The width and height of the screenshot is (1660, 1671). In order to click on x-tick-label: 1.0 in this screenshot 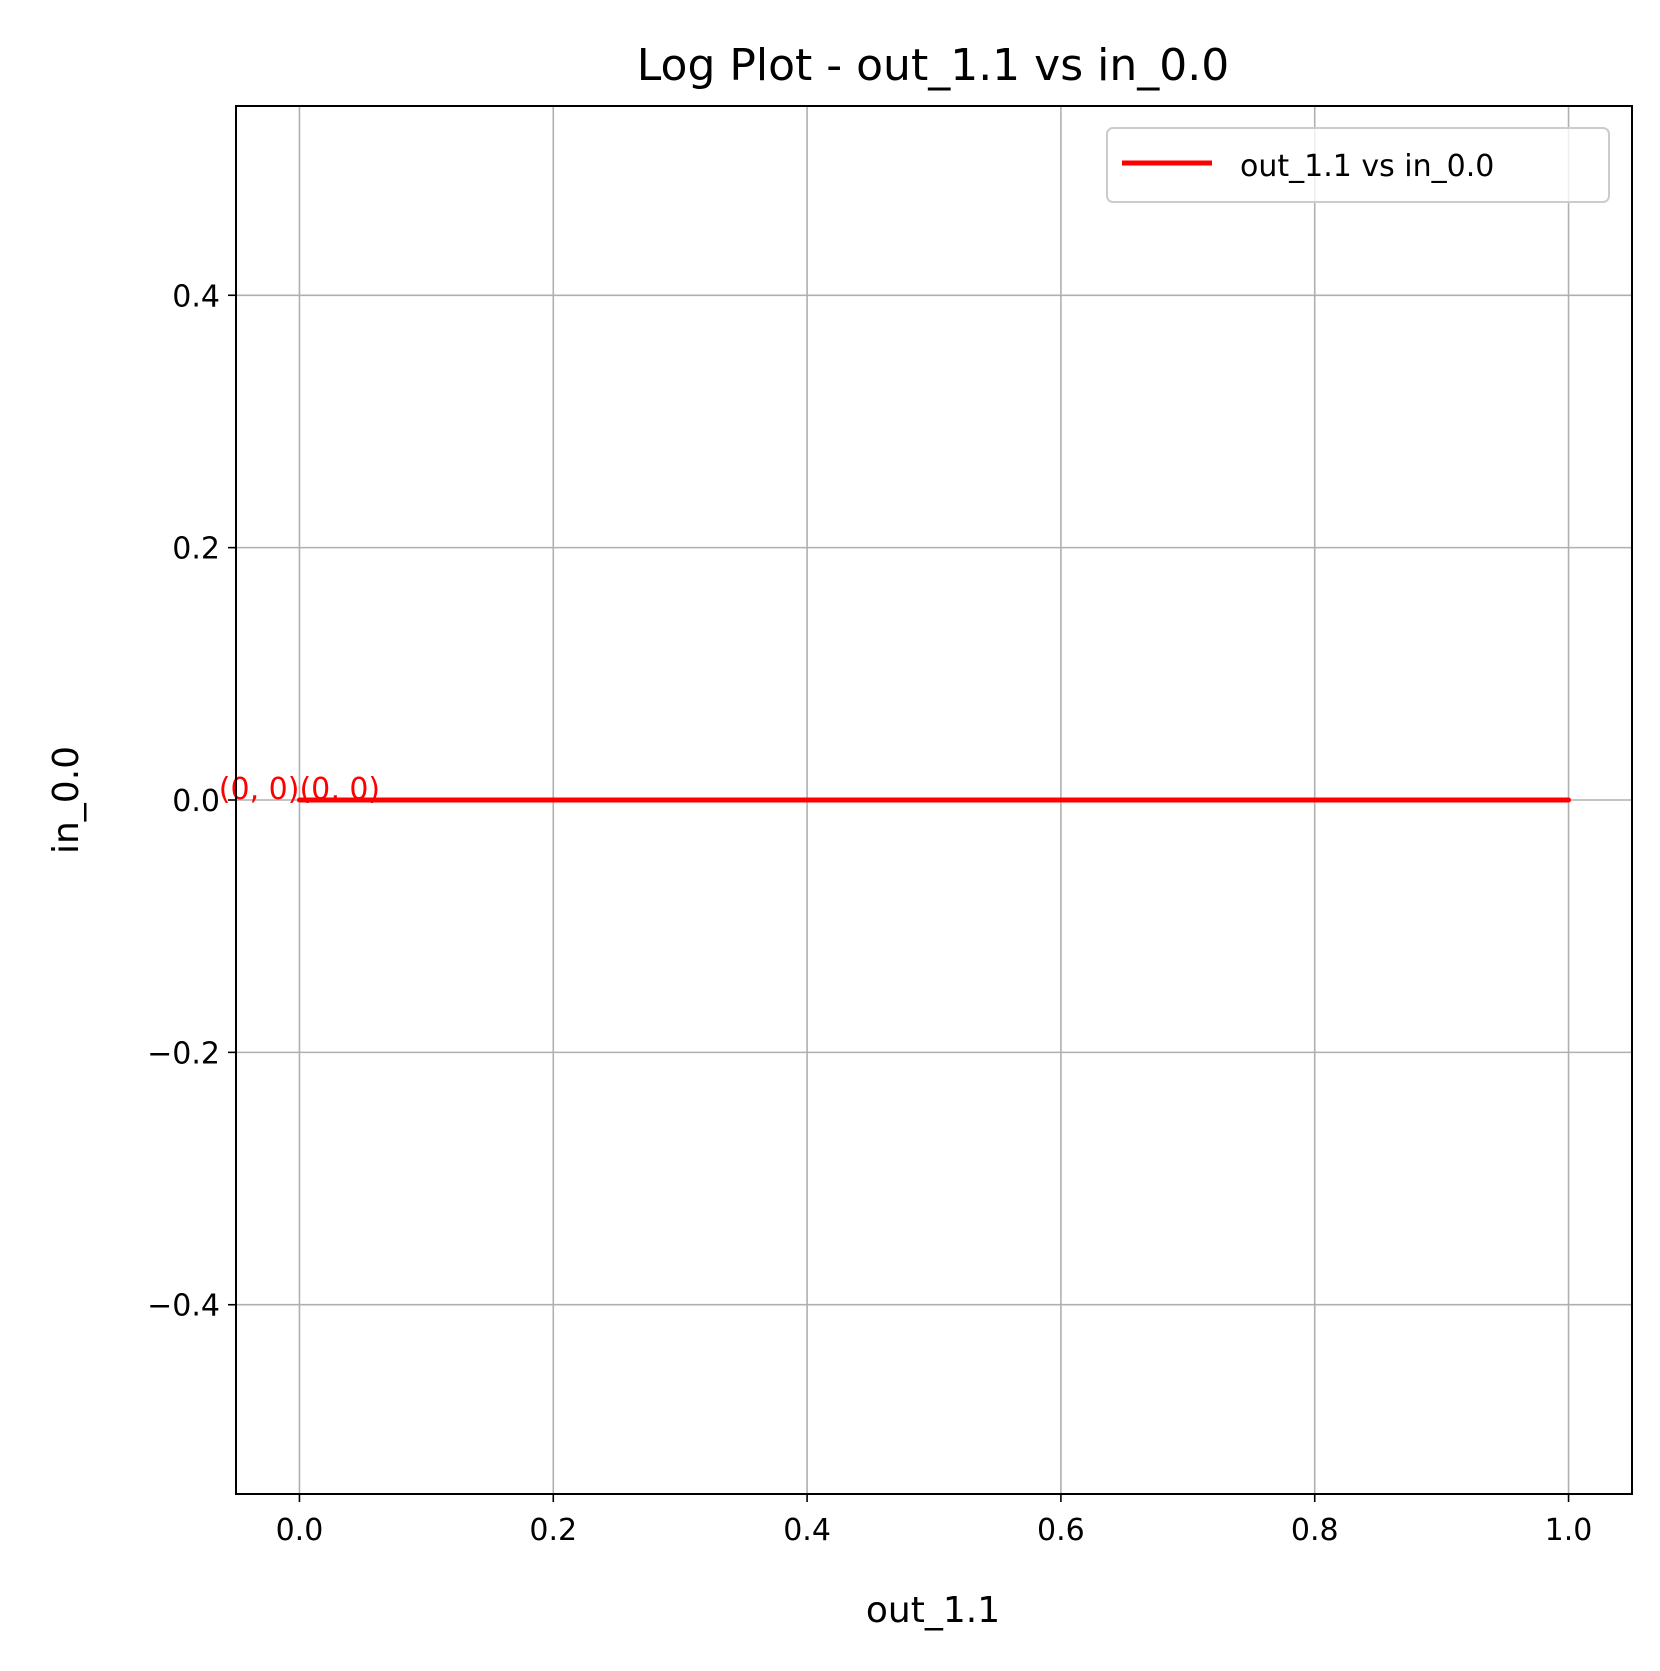, I will do `click(1569, 1530)`.